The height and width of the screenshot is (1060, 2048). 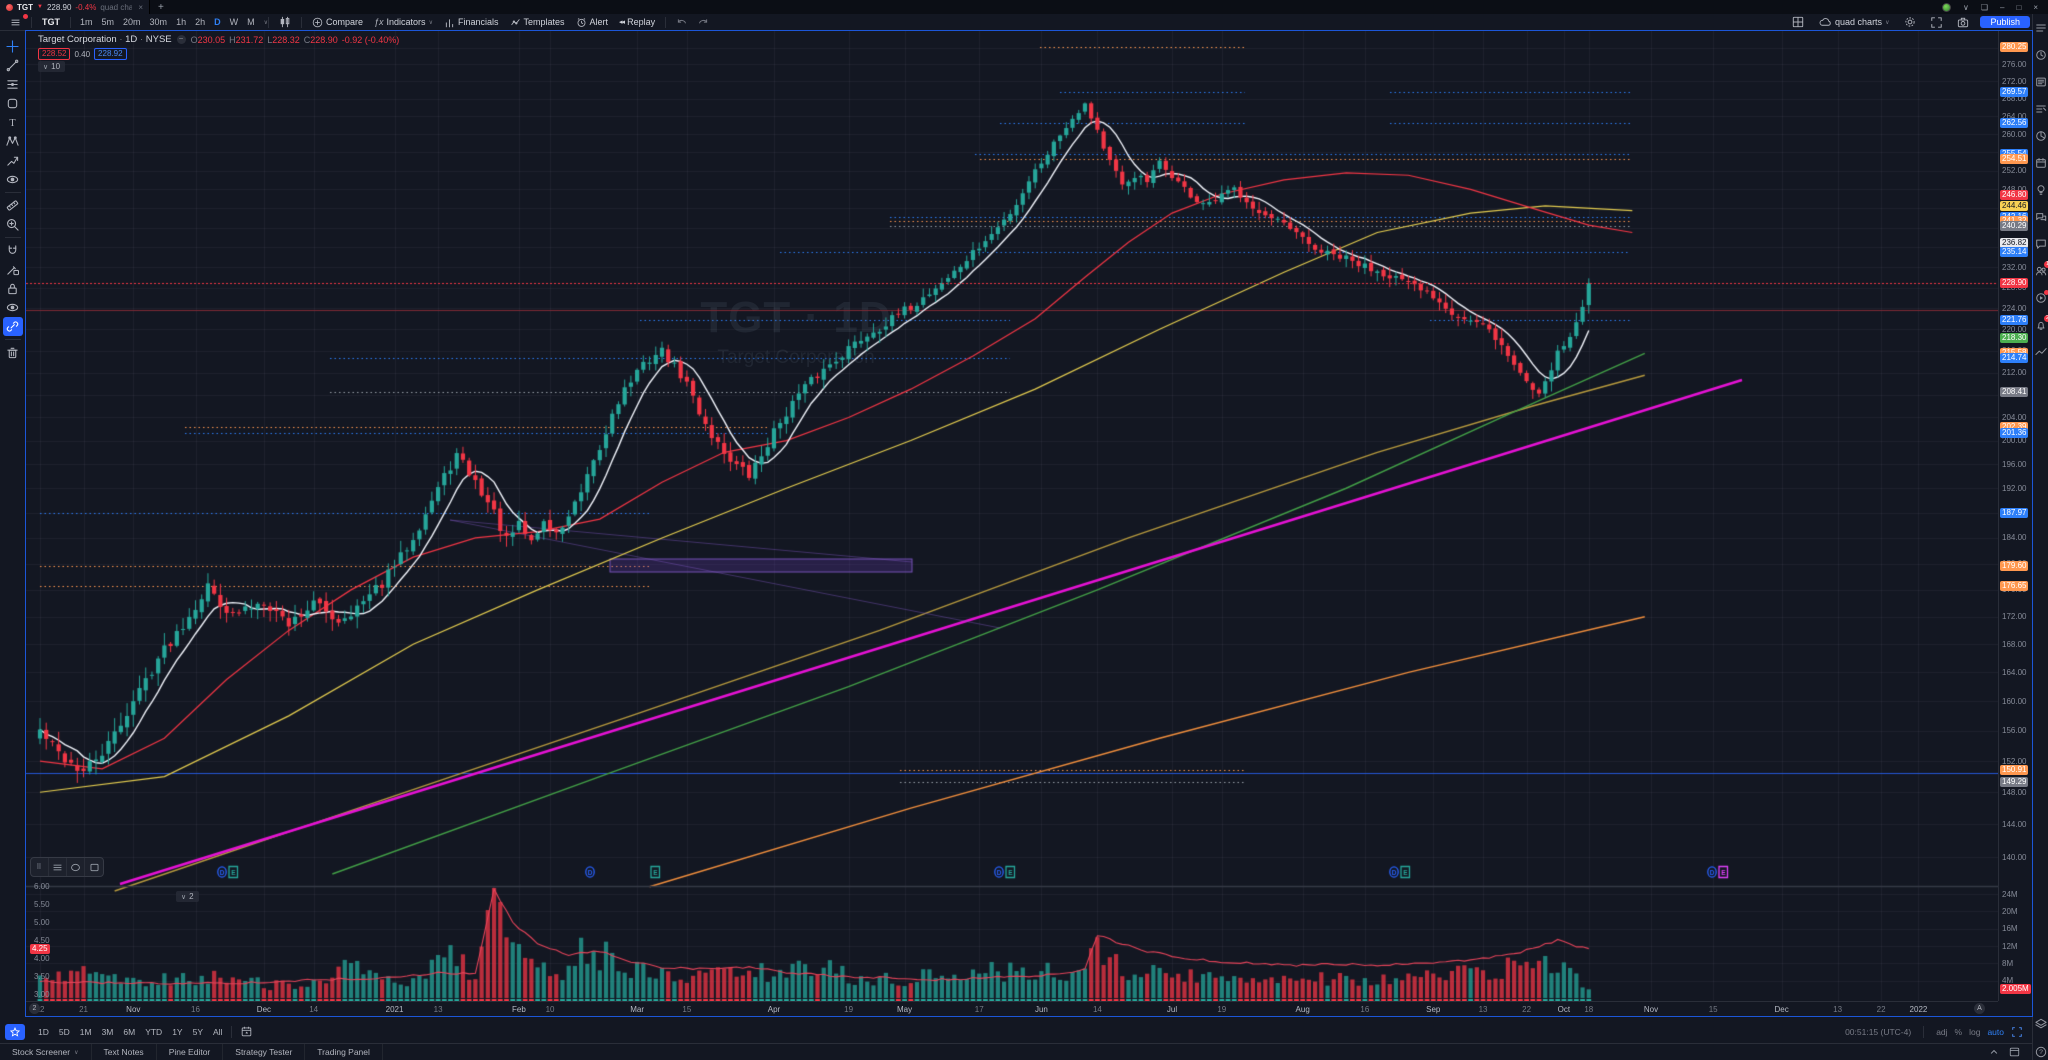 What do you see at coordinates (105, 39) in the screenshot?
I see `legend-title: Target Corporation · 1D · NYSE` at bounding box center [105, 39].